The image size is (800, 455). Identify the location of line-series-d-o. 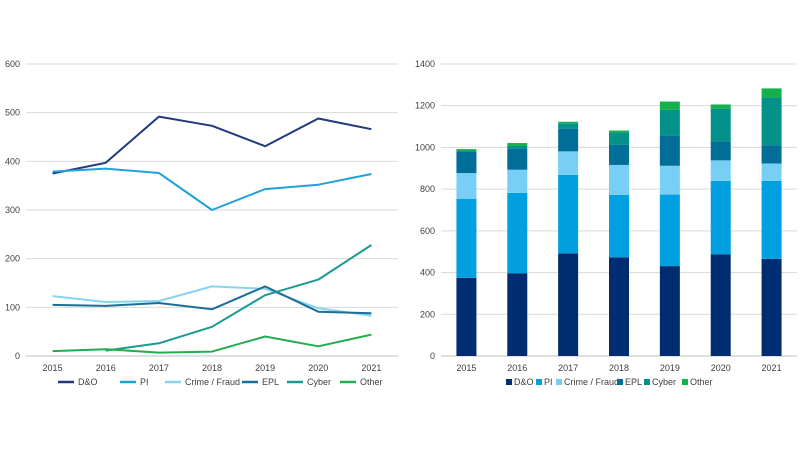
(212, 145).